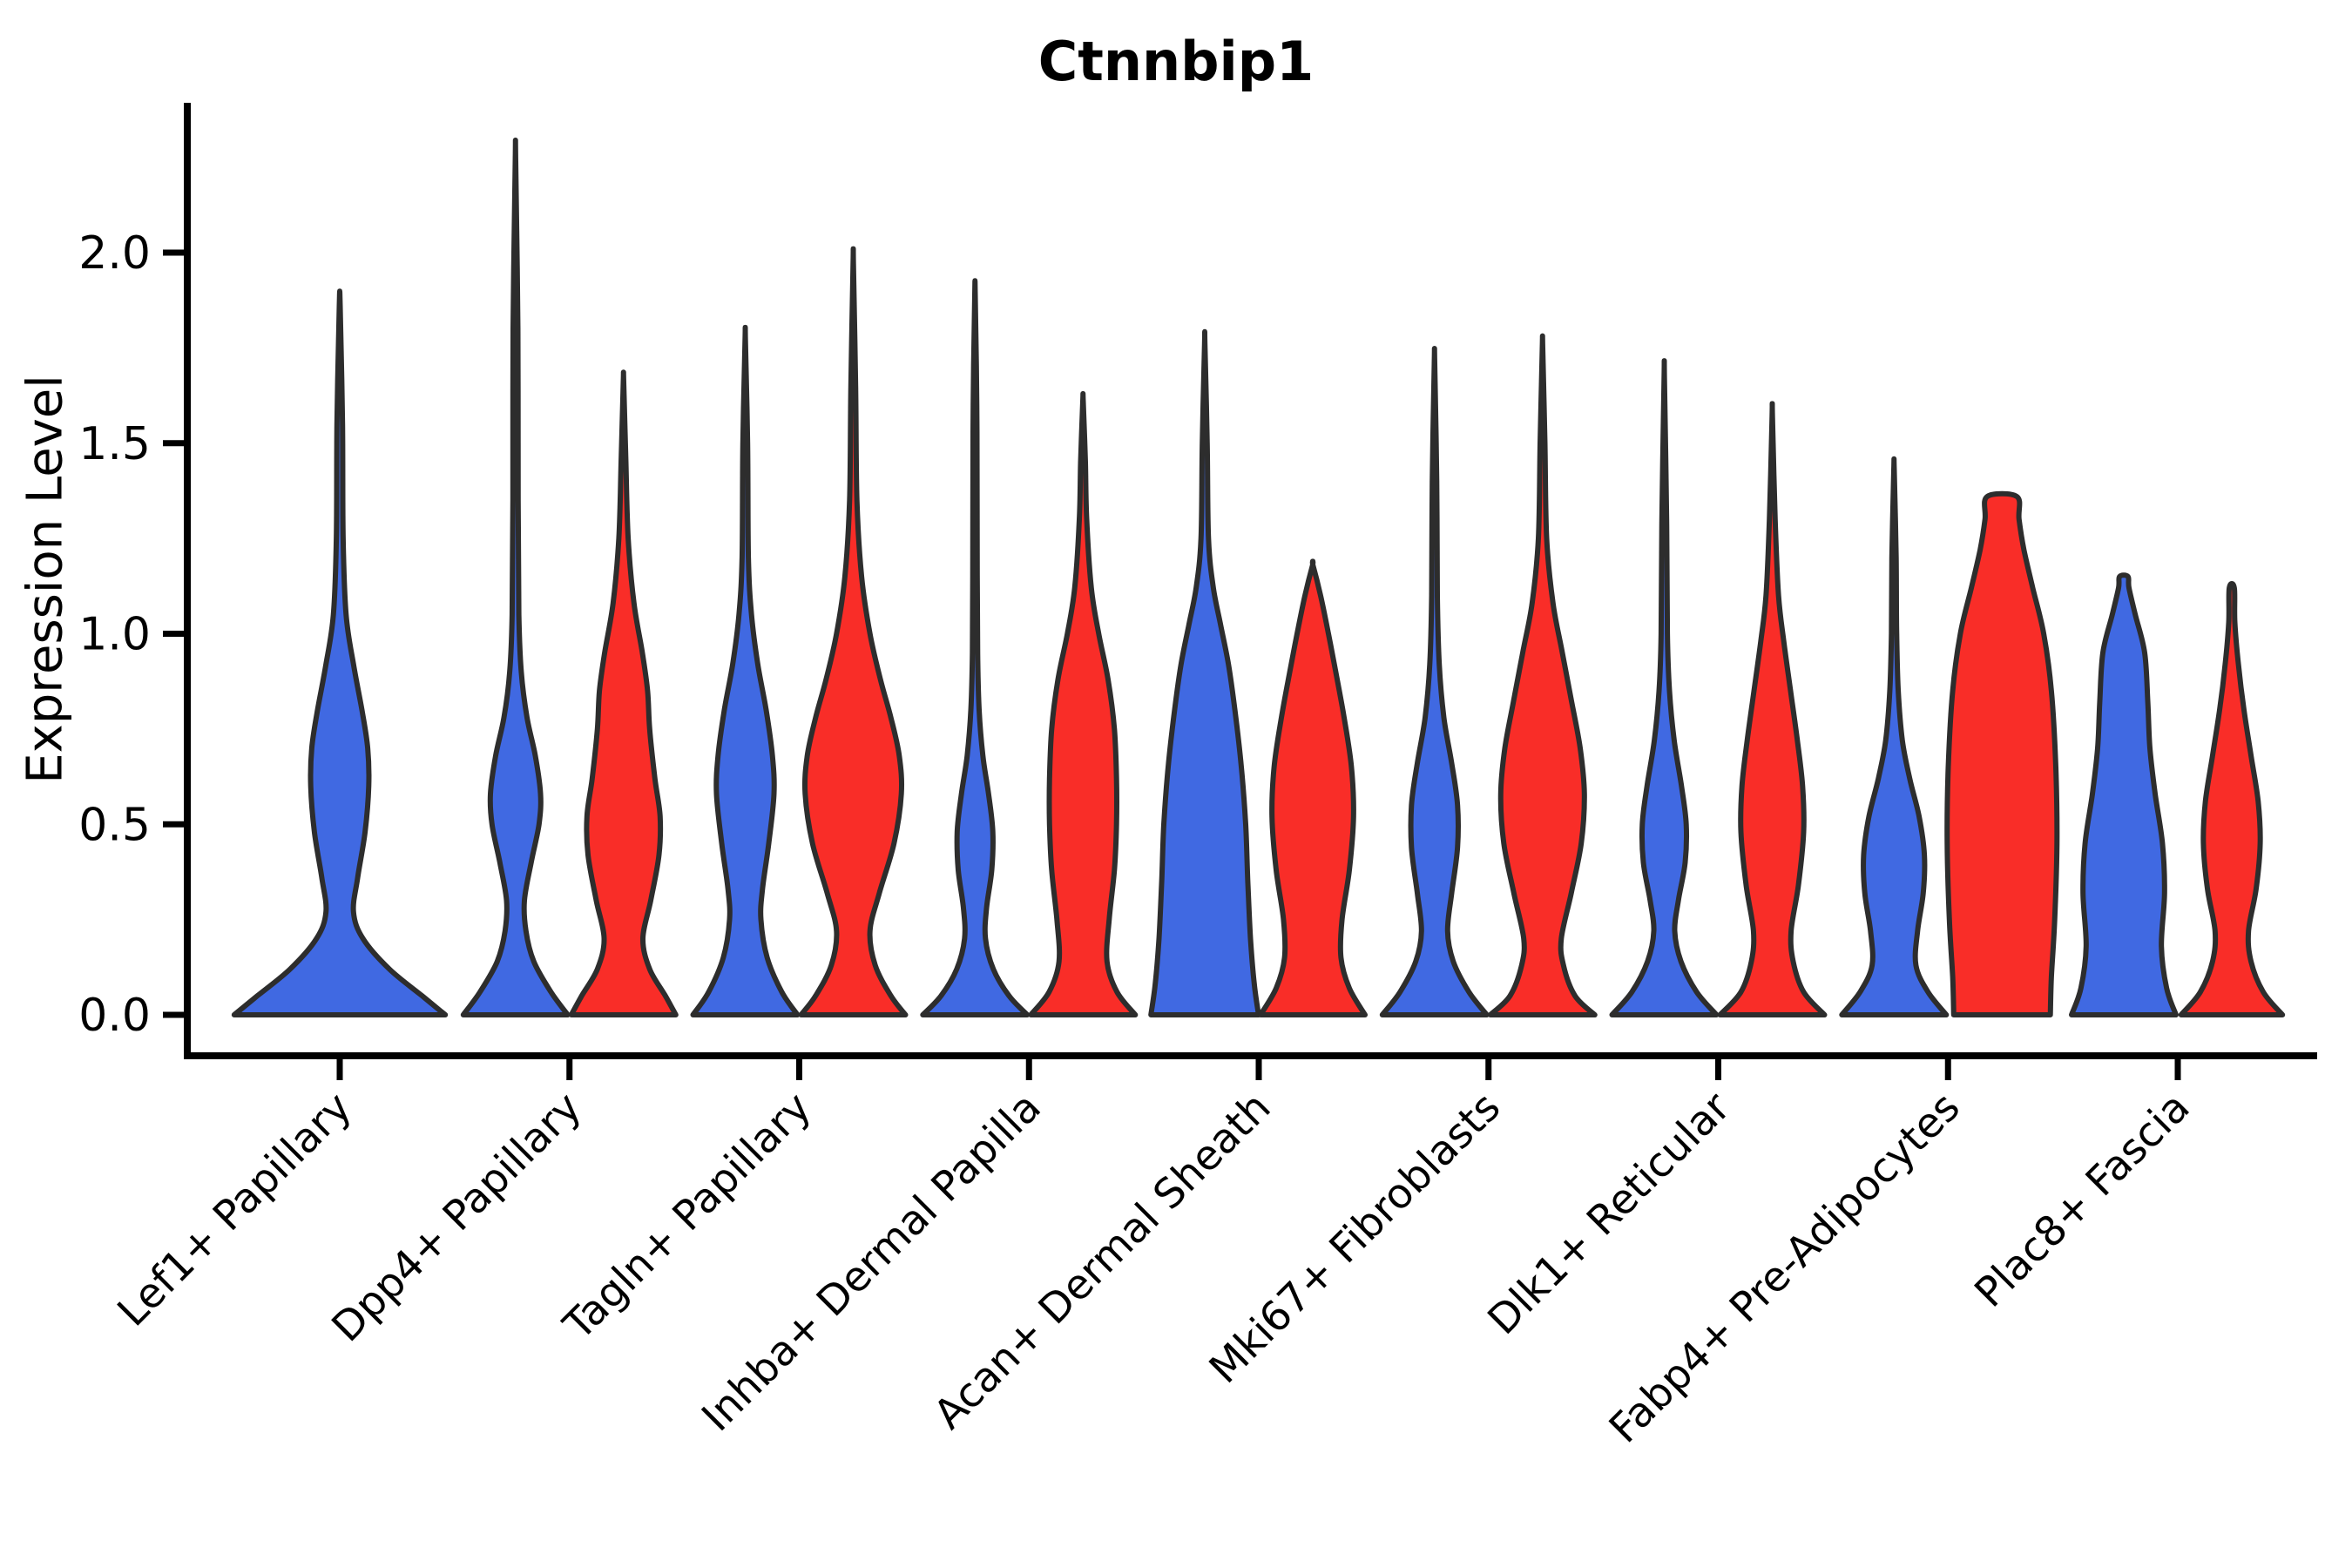 Image resolution: width=2352 pixels, height=1568 pixels. What do you see at coordinates (2002, 753) in the screenshot?
I see `violin-fabp4-pre-adipocytes-series2` at bounding box center [2002, 753].